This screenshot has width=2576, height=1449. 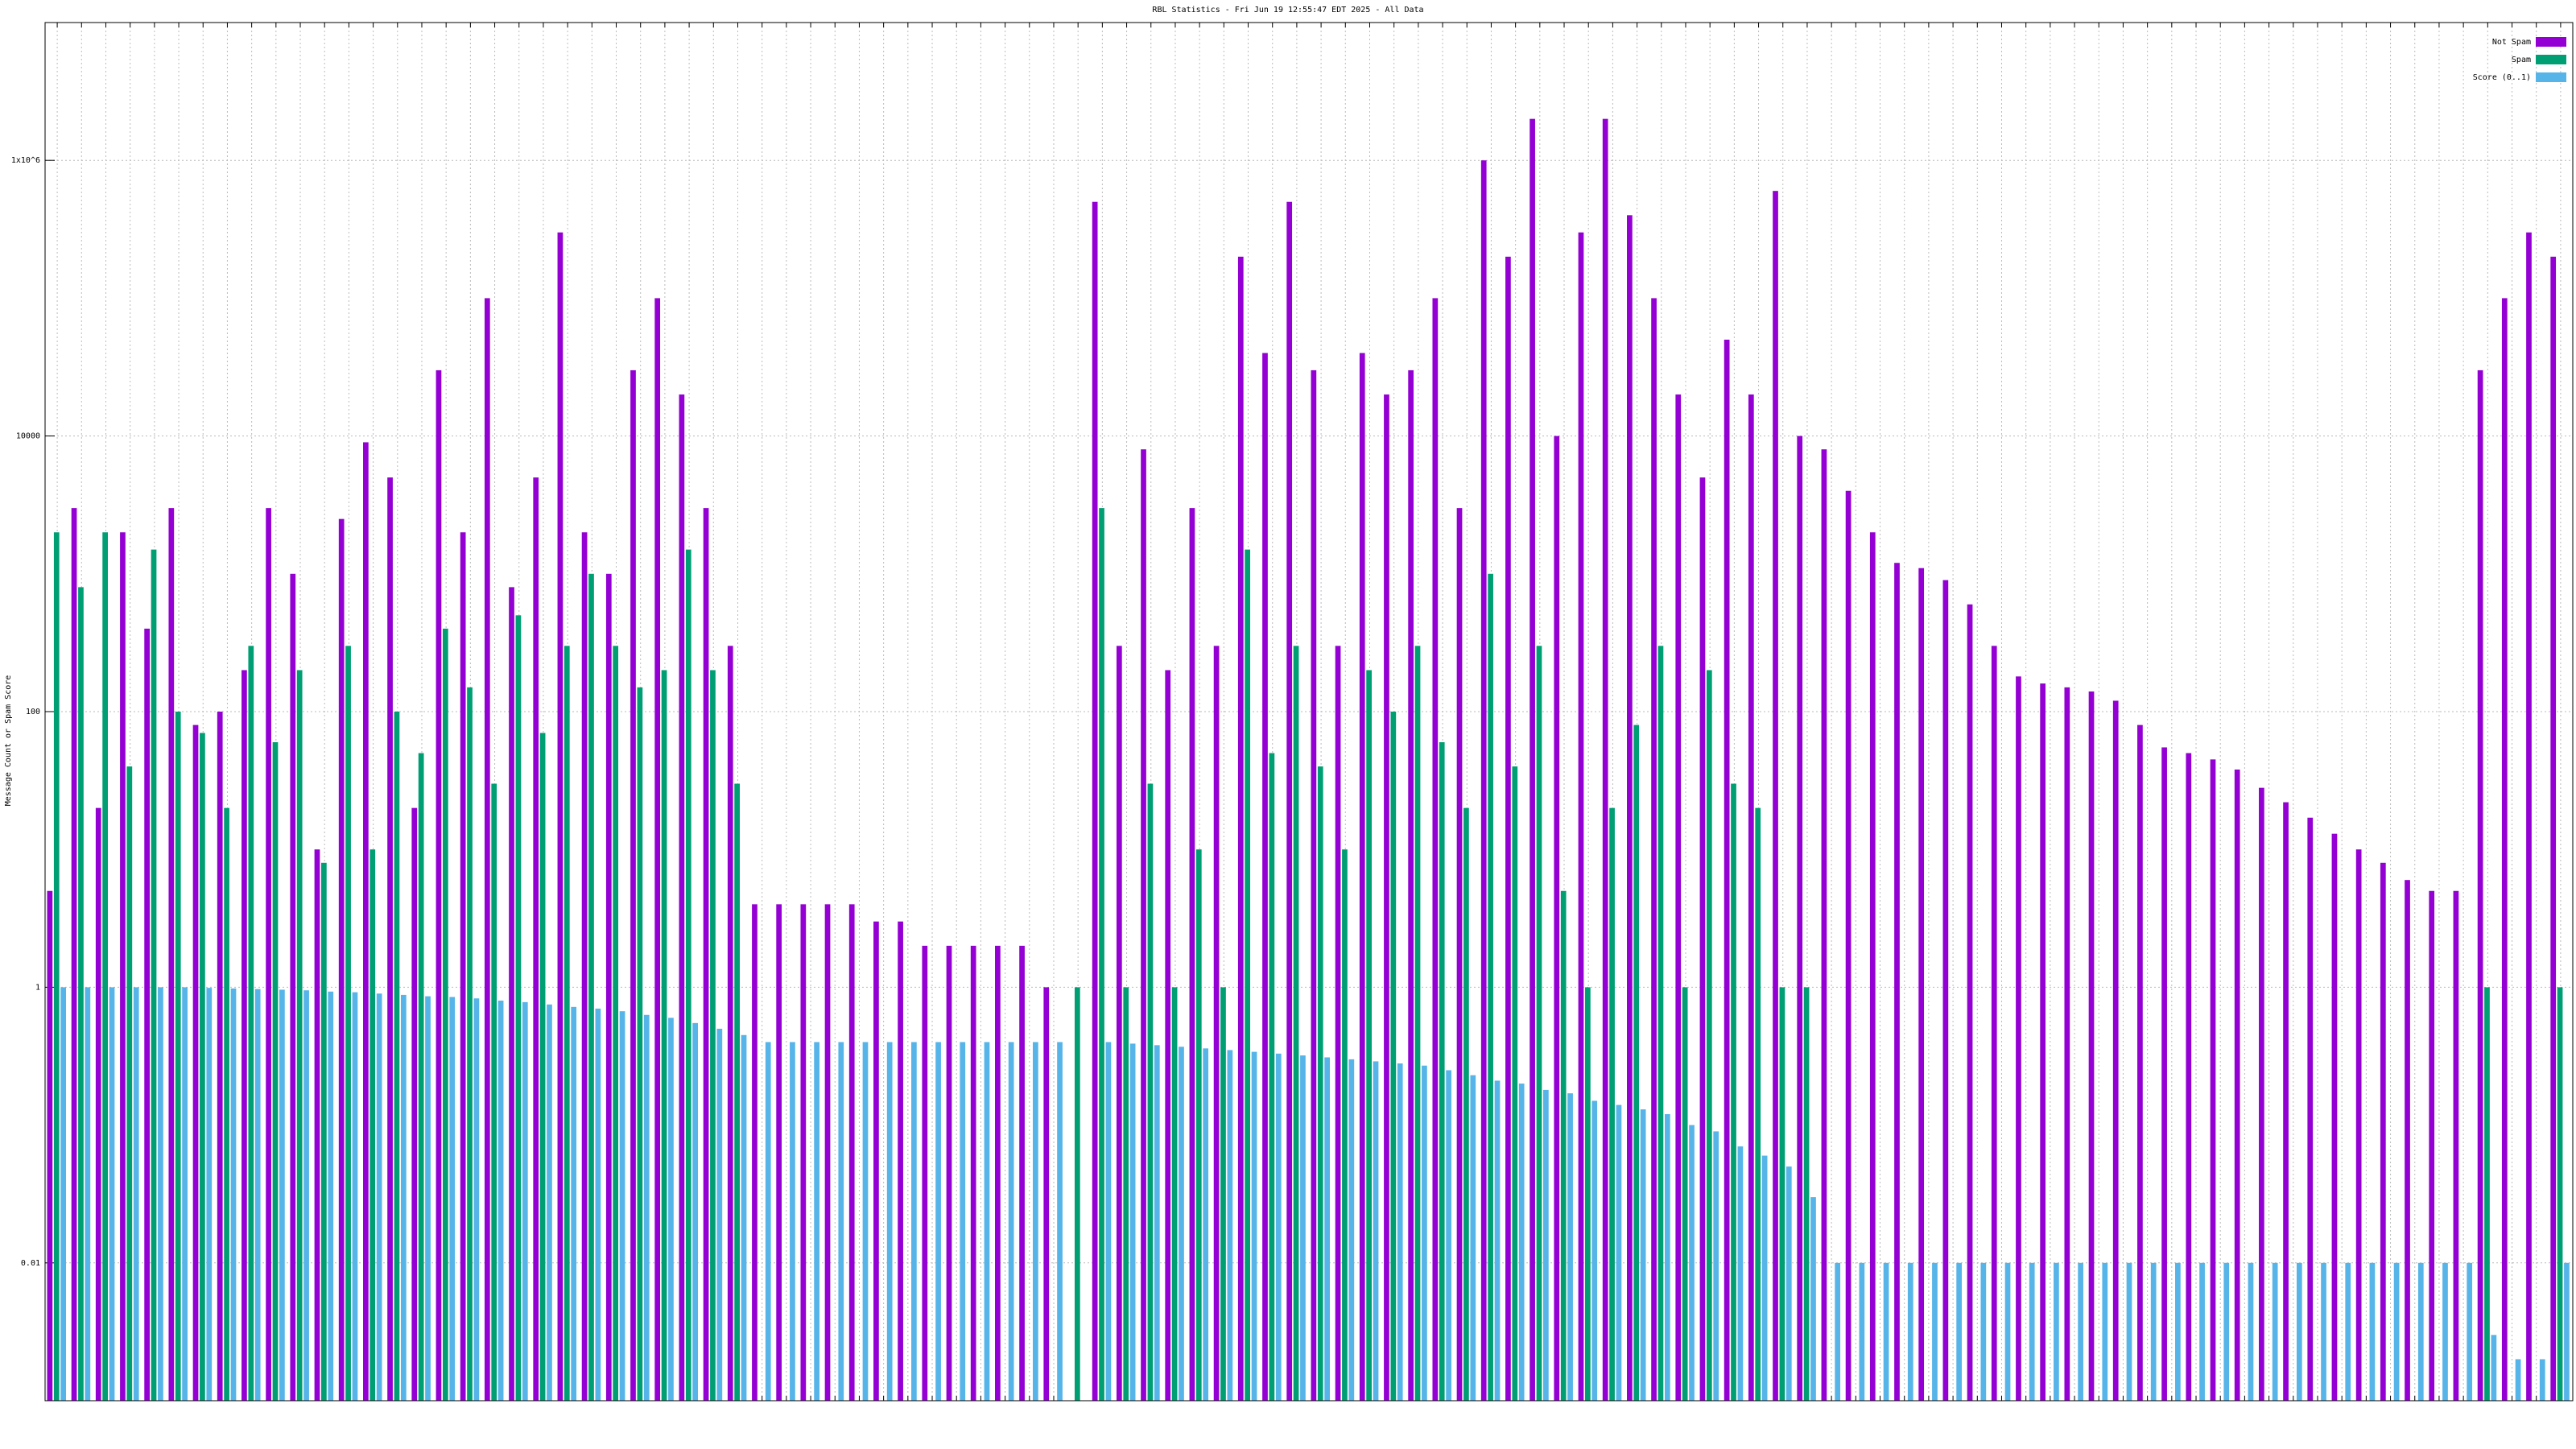 I want to click on legend-label: Not Spam, so click(x=2511, y=42).